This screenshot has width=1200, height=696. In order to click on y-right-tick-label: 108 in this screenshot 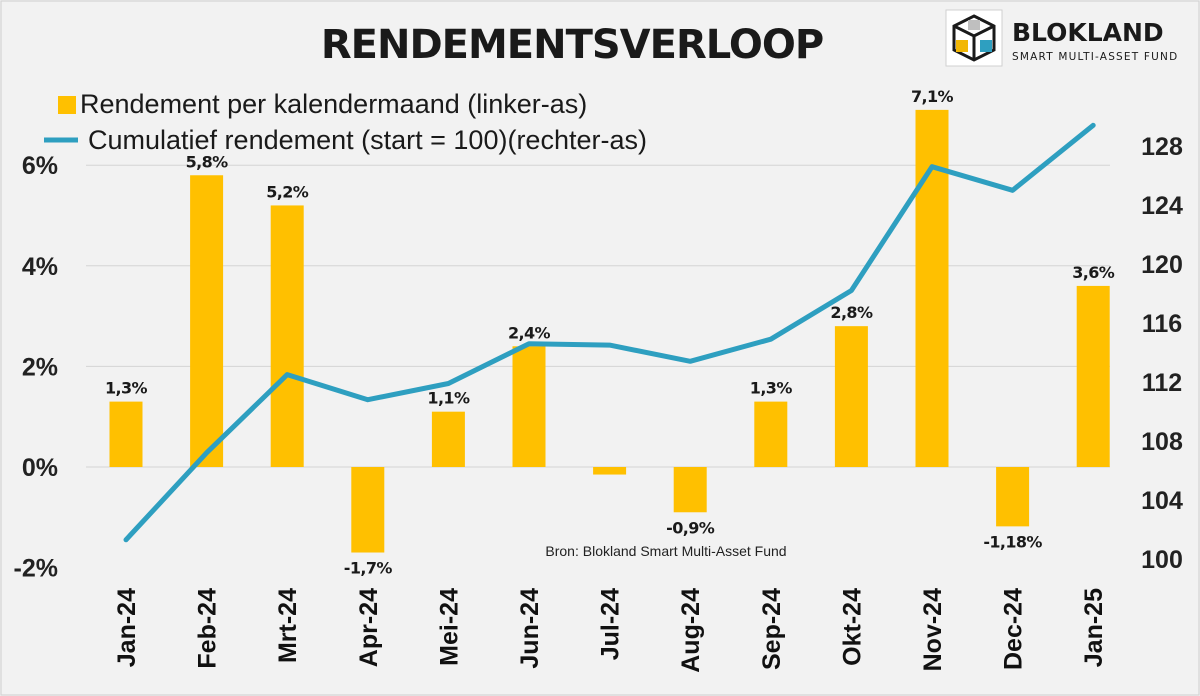, I will do `click(1162, 442)`.